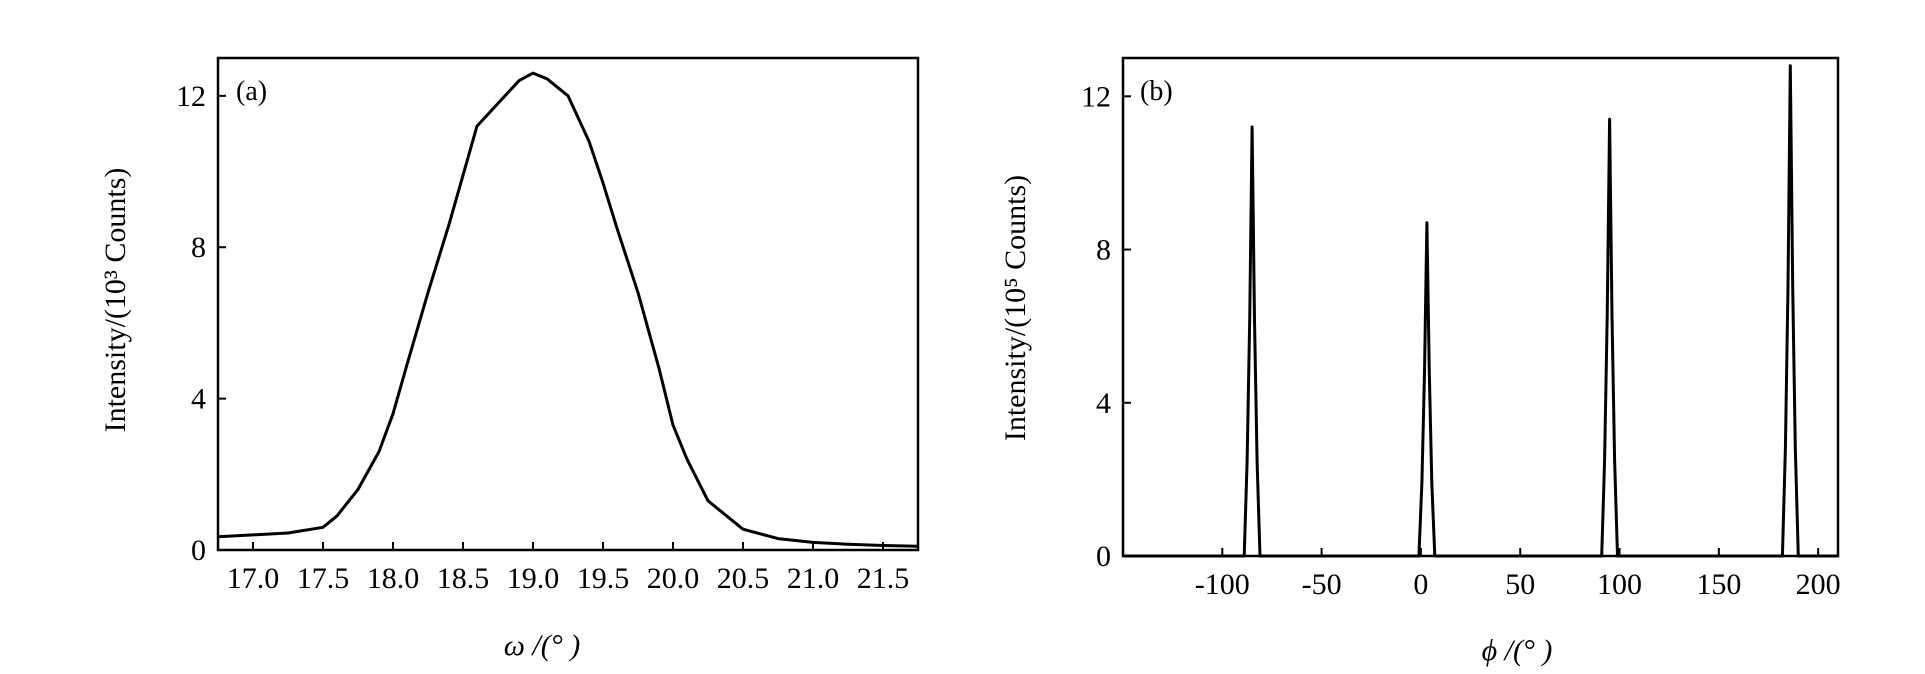 The image size is (1925, 674). Describe the element at coordinates (673, 578) in the screenshot. I see `x-tick-label-a: 20.0` at that location.